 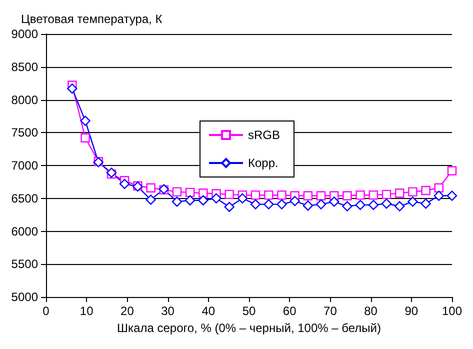 What do you see at coordinates (331, 311) in the screenshot?
I see `x-tick-label: 70` at bounding box center [331, 311].